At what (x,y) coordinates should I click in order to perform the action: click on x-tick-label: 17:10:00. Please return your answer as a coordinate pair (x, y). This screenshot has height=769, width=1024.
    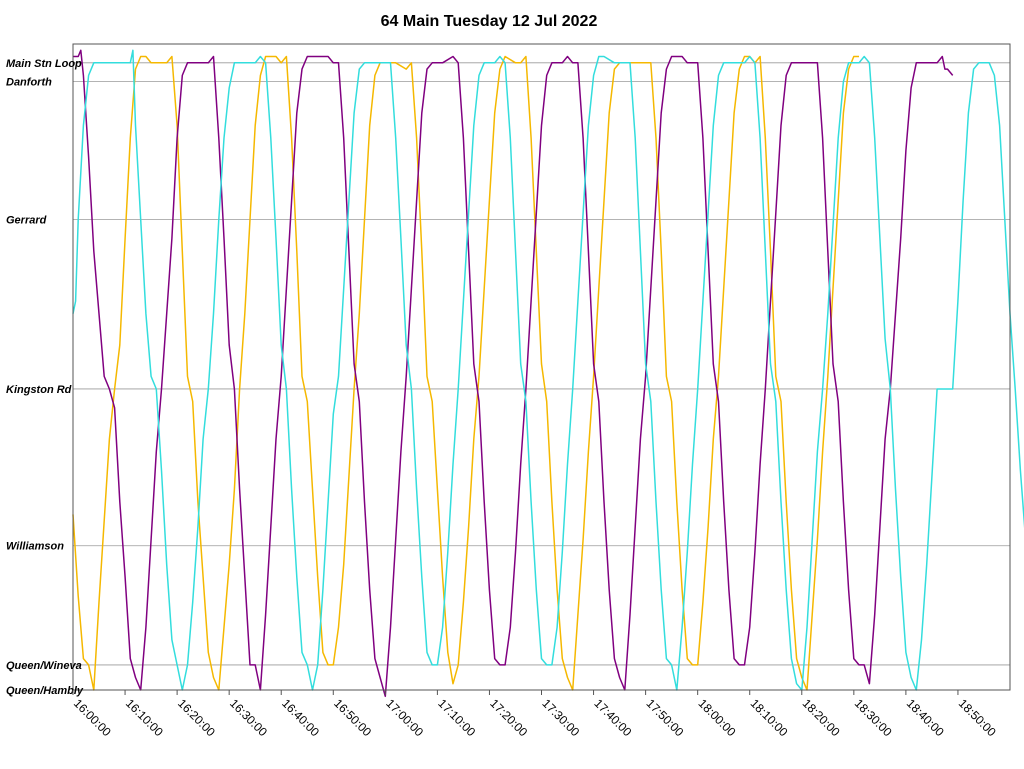
    Looking at the image, I should click on (456, 717).